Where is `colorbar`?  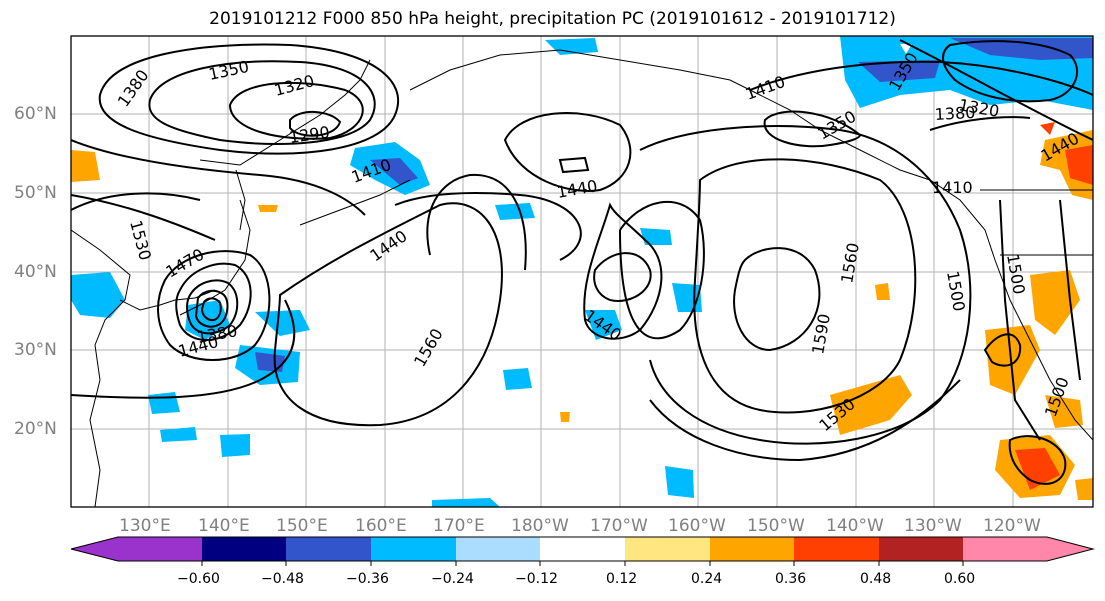 colorbar is located at coordinates (582, 551).